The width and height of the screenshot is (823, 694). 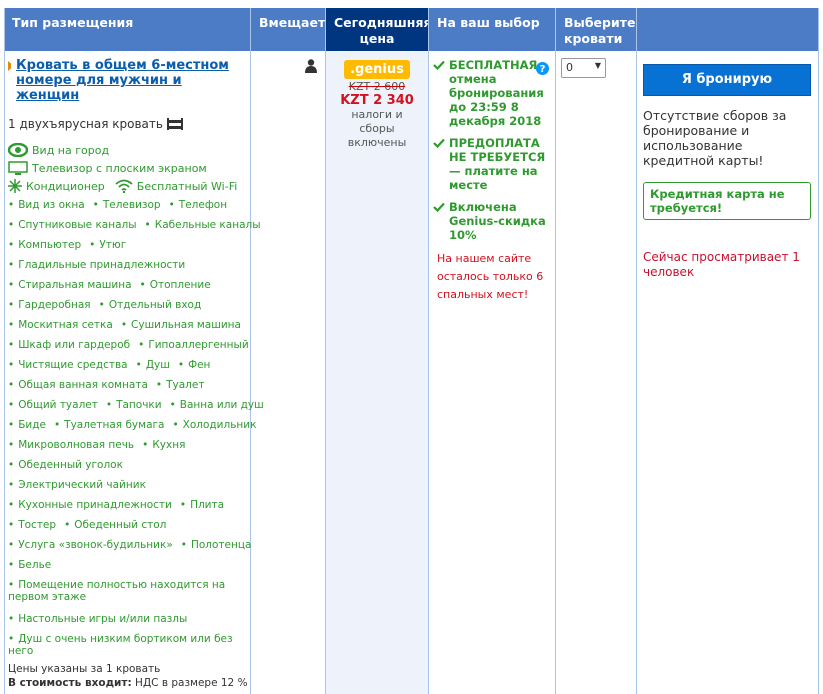 What do you see at coordinates (126, 485) in the screenshot?
I see `amenity-row: • Электрический чайник` at bounding box center [126, 485].